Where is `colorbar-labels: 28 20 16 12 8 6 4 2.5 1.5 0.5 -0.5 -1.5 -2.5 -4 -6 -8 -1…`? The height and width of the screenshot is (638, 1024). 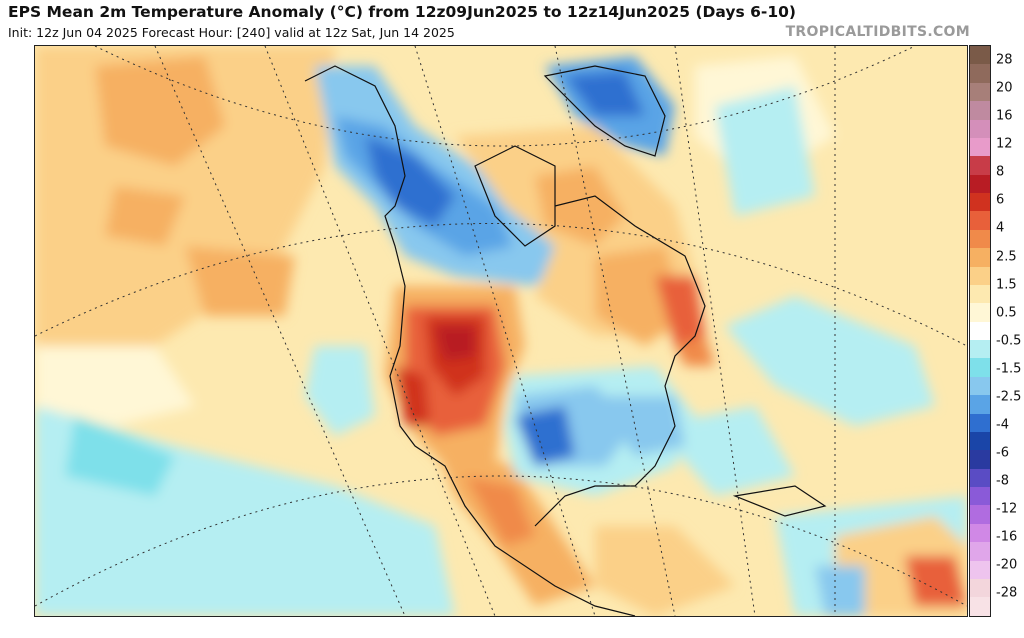
colorbar-labels: 28 20 16 12 8 6 4 2.5 1.5 0.5 -0.5 -1.5 -2.5 -4 -6 -8 -1… is located at coordinates (1009, 331).